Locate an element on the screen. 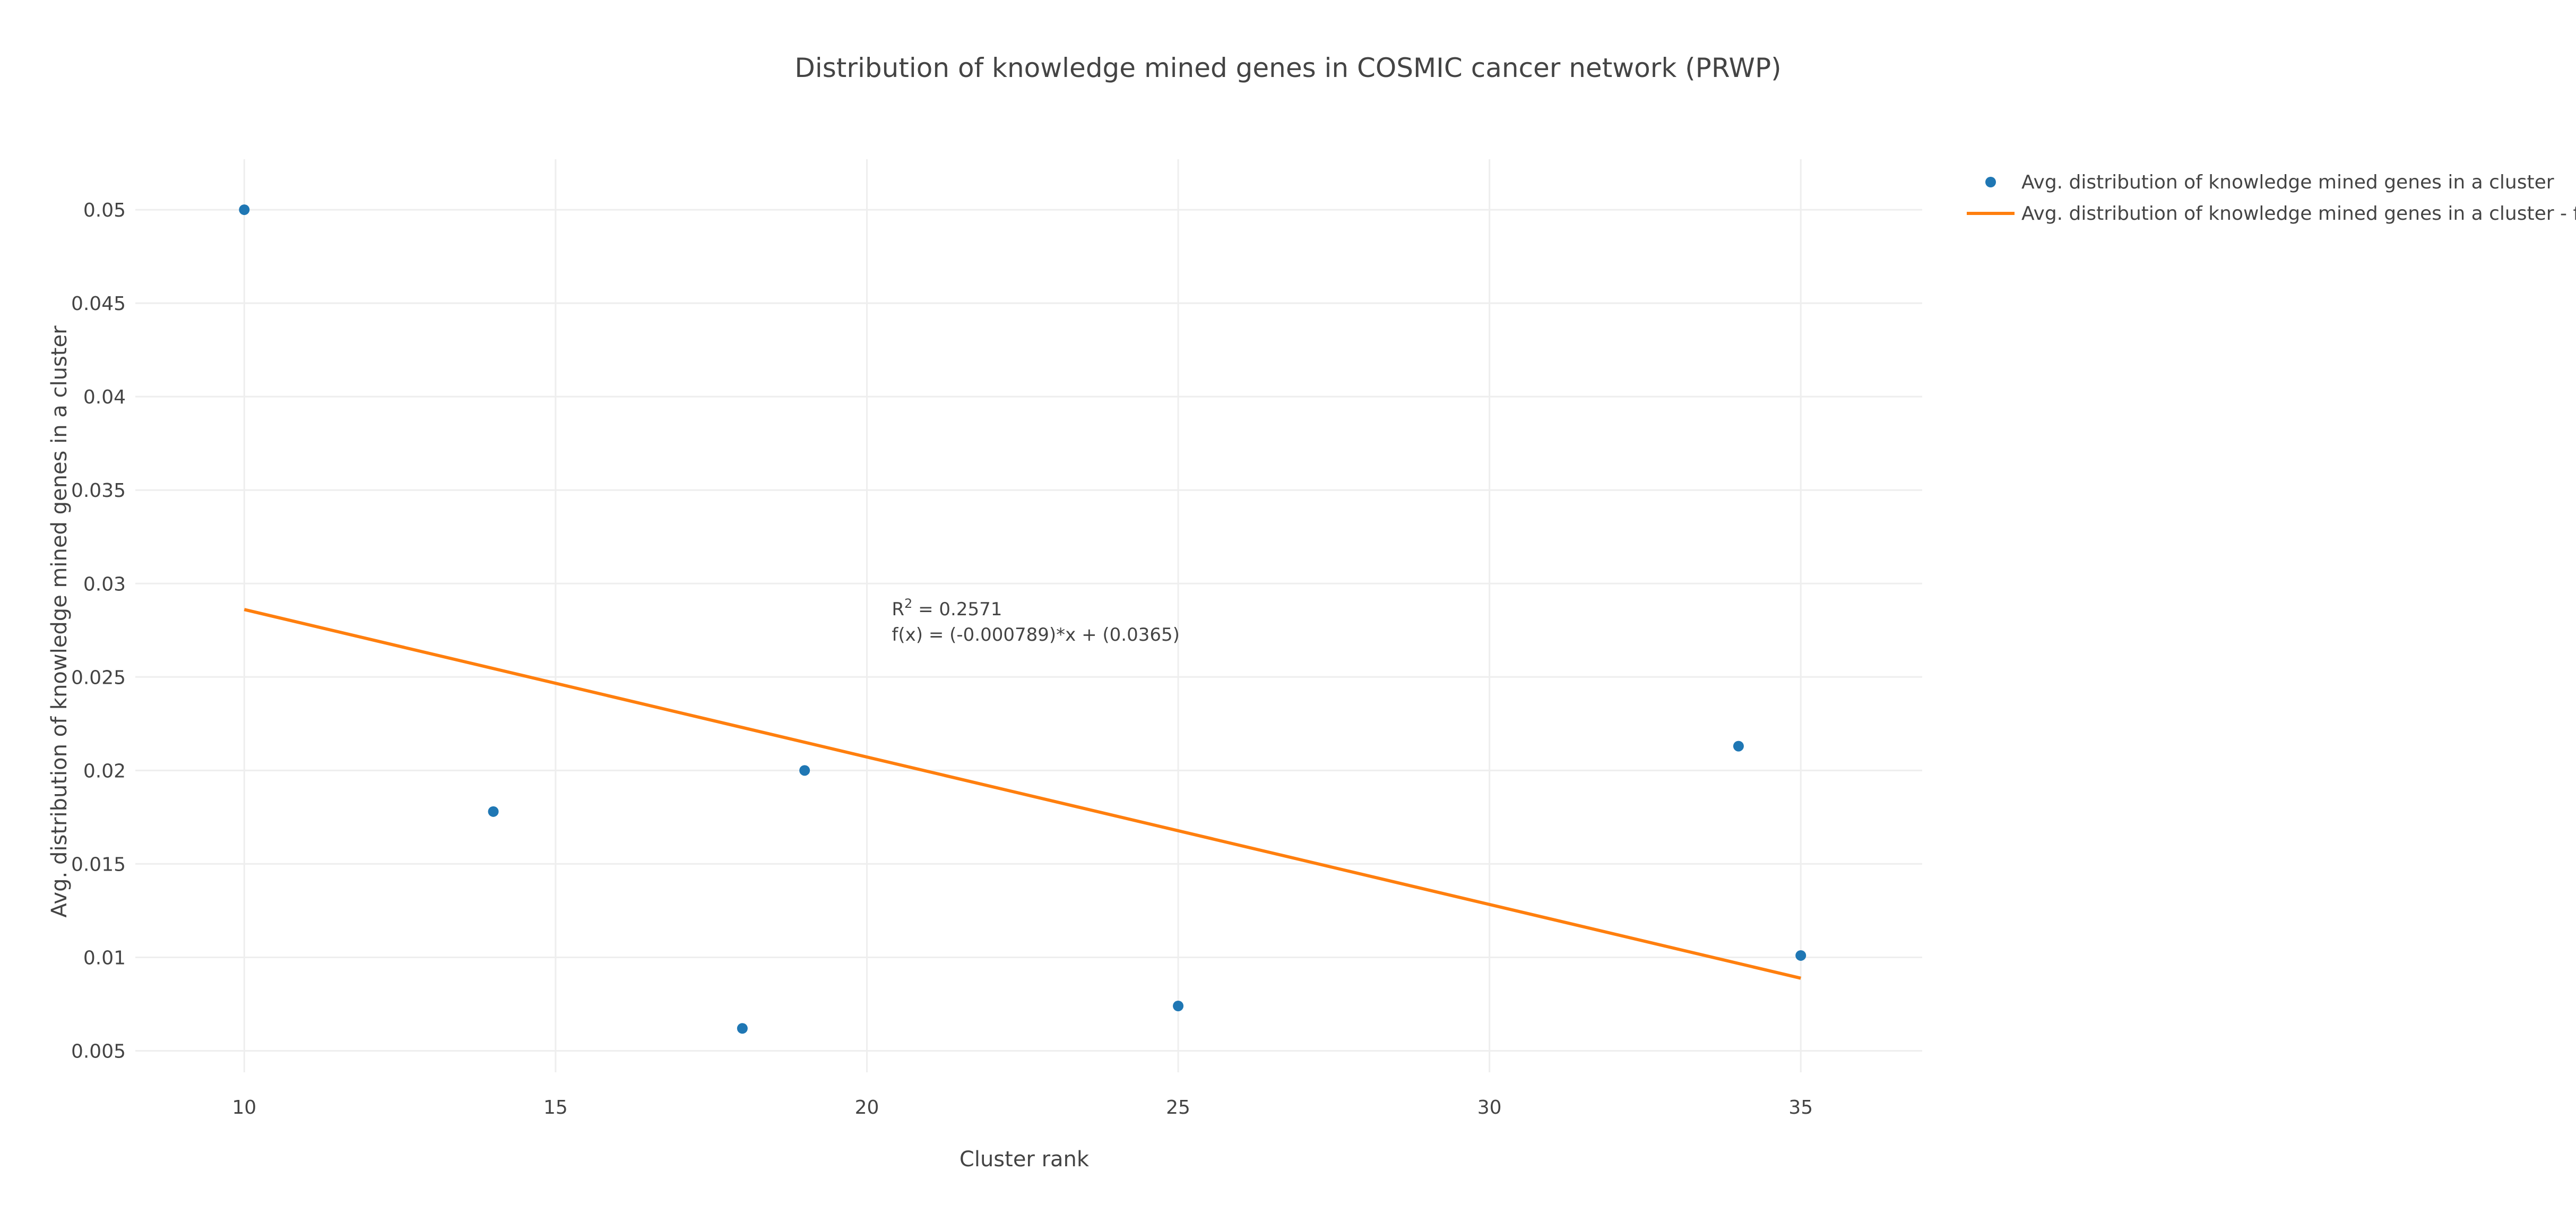  y-tick-label: 0.045 is located at coordinates (98, 304).